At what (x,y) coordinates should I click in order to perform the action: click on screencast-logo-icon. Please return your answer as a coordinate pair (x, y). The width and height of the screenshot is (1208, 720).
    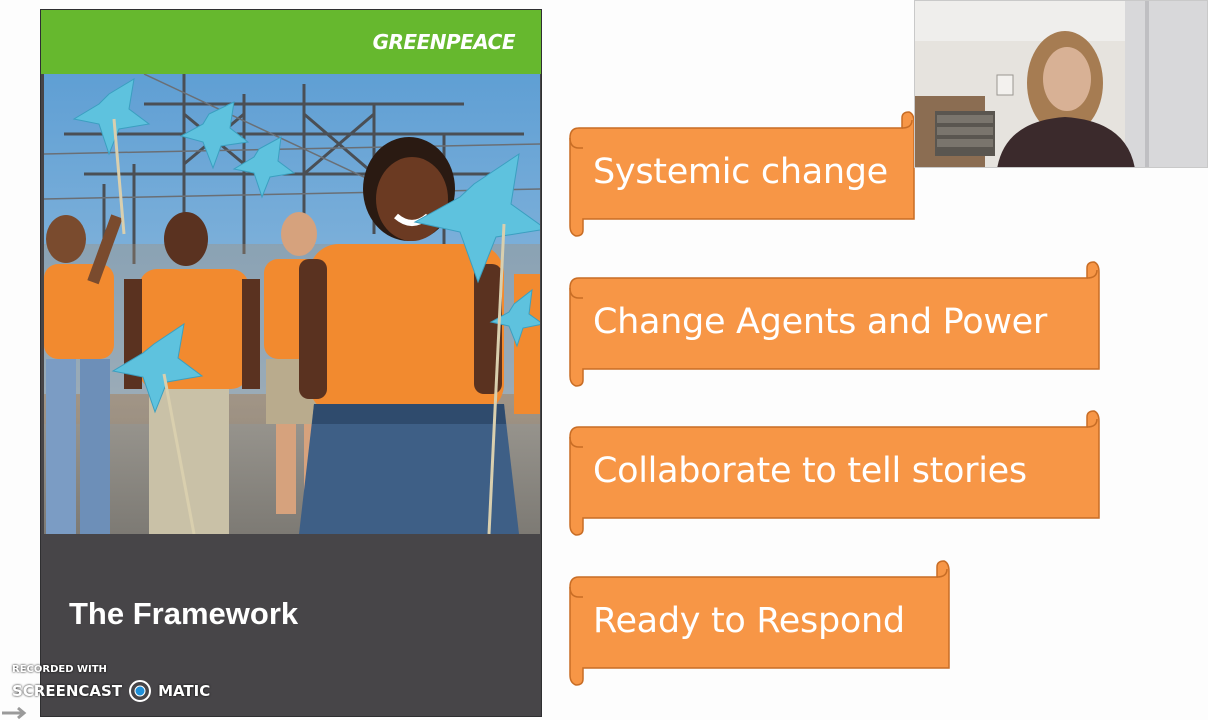
    Looking at the image, I should click on (140, 691).